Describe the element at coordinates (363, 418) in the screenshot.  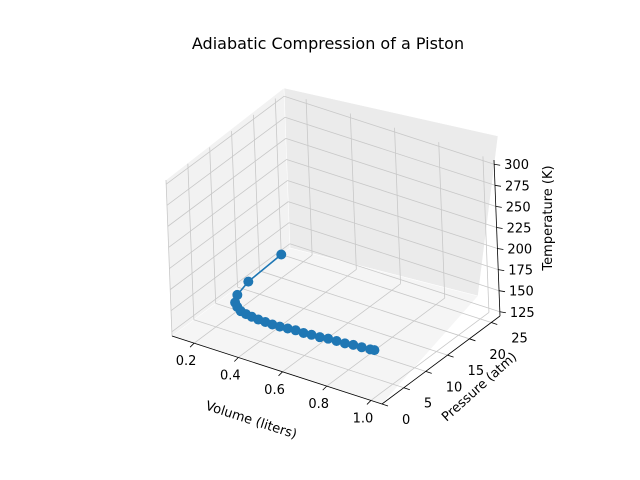
I see `x-tick-label: 1.0` at that location.